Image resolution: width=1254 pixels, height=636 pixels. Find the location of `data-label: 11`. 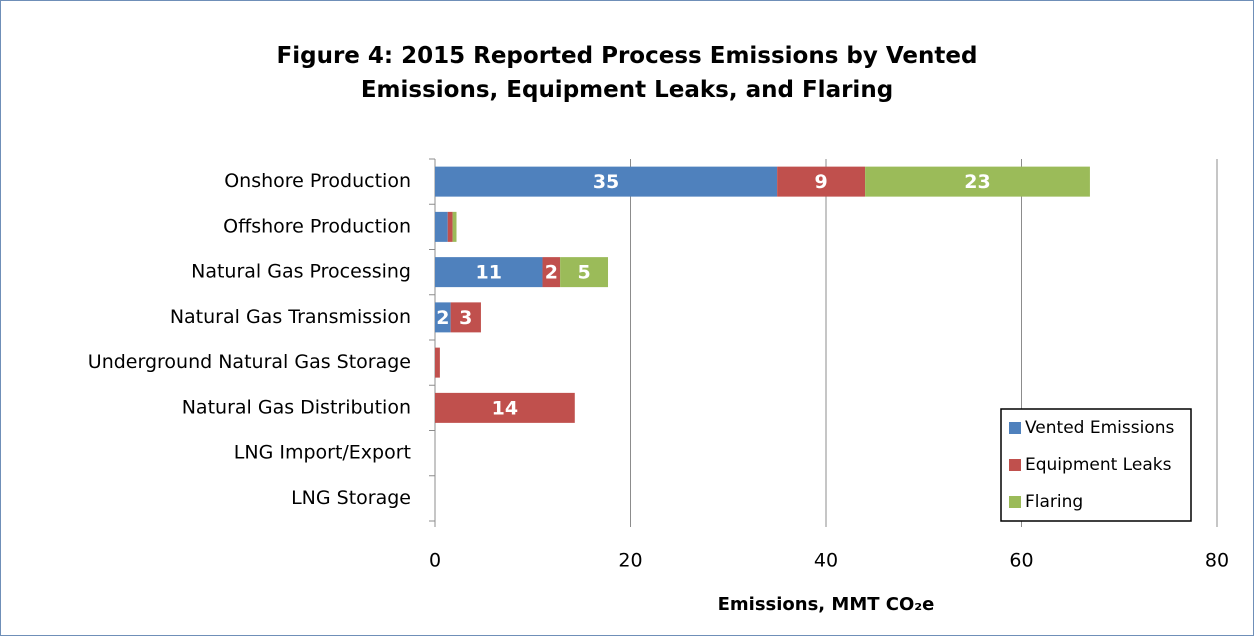

data-label: 11 is located at coordinates (489, 273).